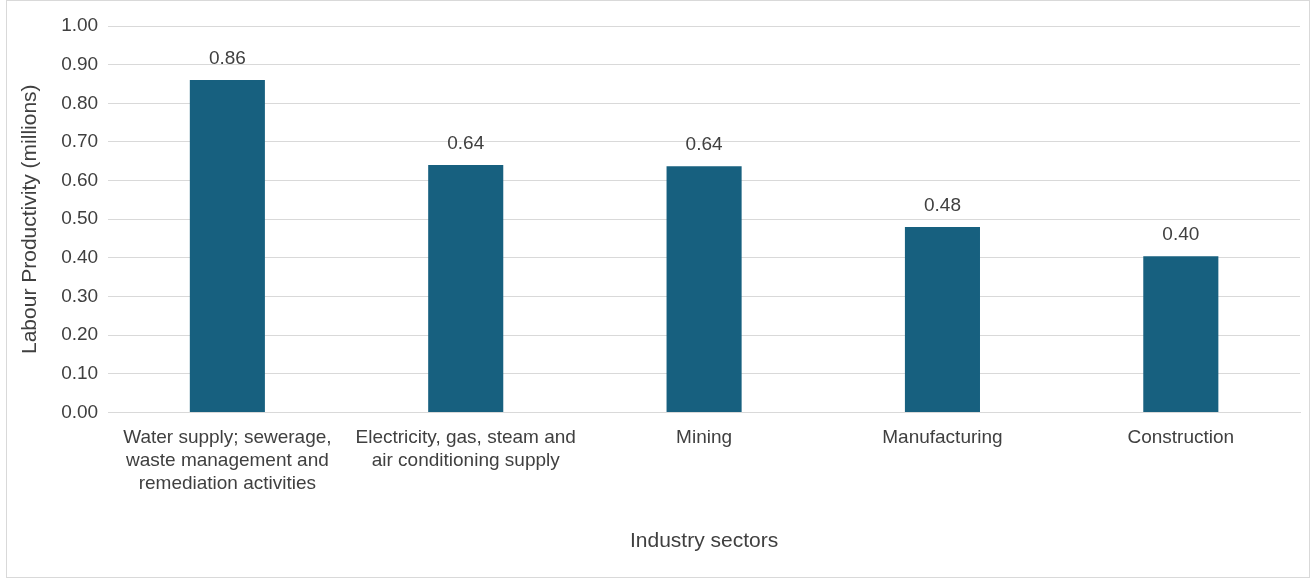 This screenshot has width=1312, height=580. Describe the element at coordinates (80, 141) in the screenshot. I see `y-tick-label: 0.70` at that location.